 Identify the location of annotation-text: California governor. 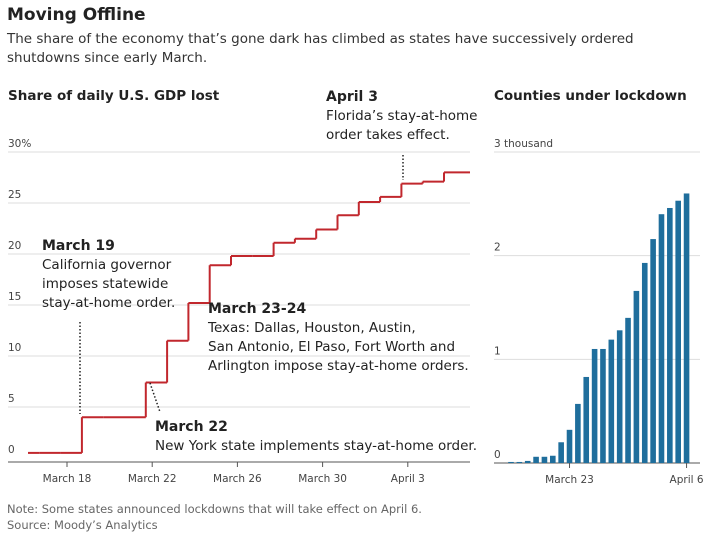
(107, 265).